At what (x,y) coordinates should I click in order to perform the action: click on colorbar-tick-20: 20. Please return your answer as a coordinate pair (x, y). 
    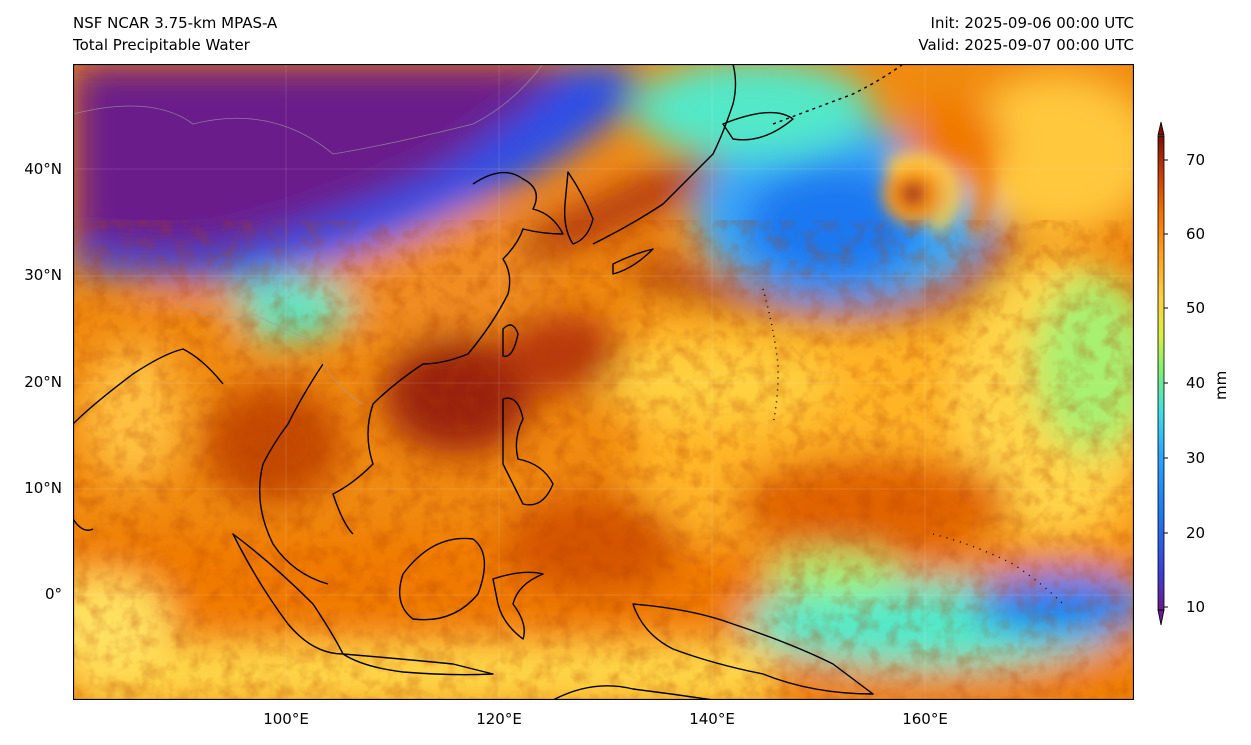
    Looking at the image, I should click on (1196, 533).